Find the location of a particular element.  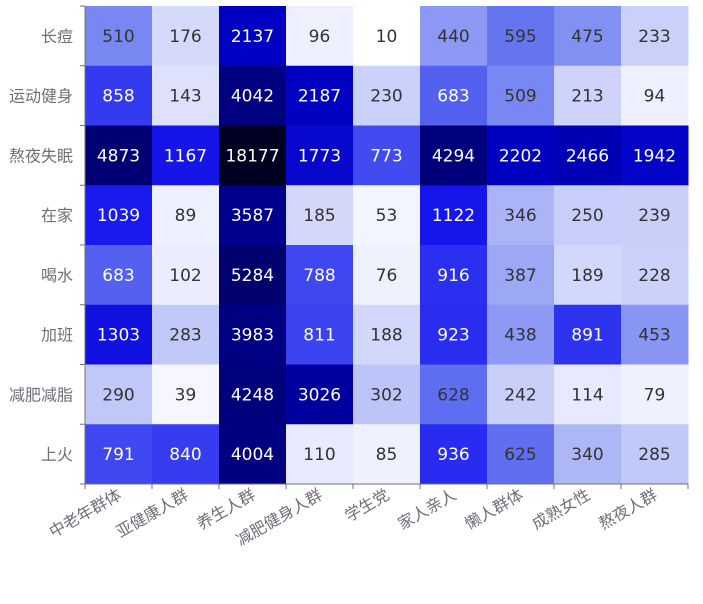

cell-value-label: 89 is located at coordinates (186, 216).